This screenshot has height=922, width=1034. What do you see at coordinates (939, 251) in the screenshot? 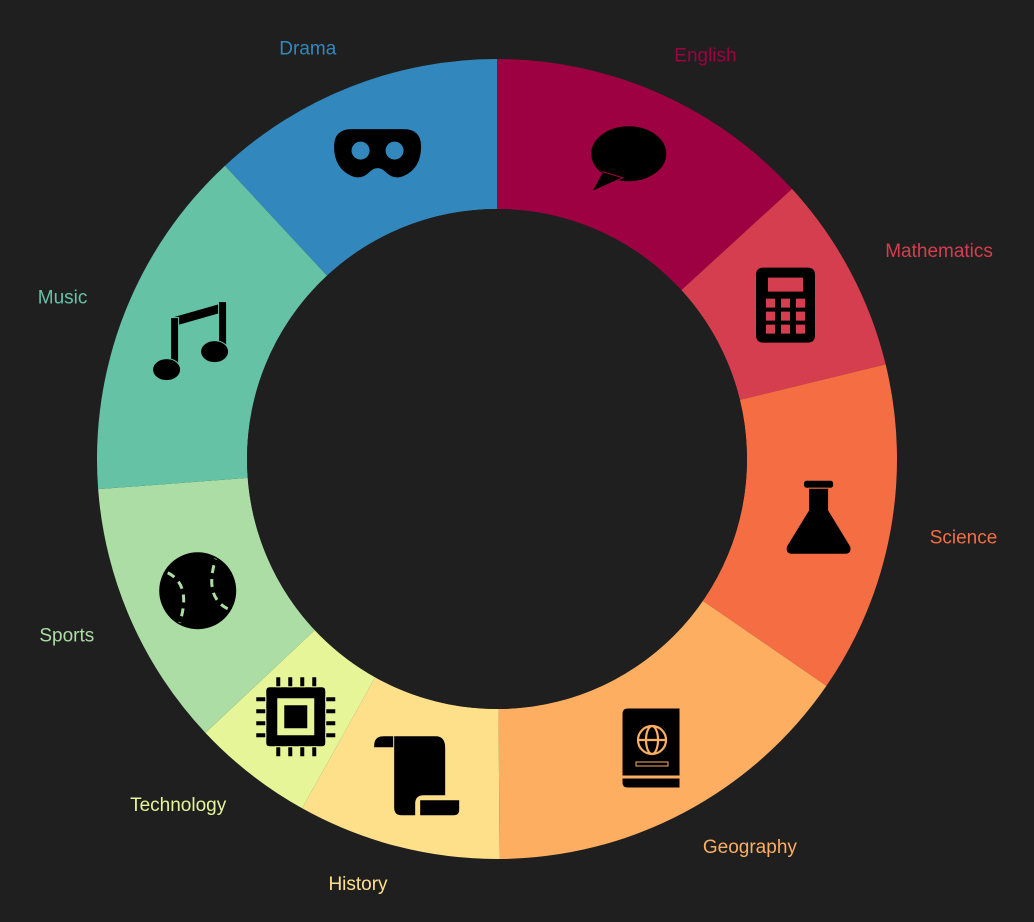
I see `label-mathematics: Mathematics` at bounding box center [939, 251].